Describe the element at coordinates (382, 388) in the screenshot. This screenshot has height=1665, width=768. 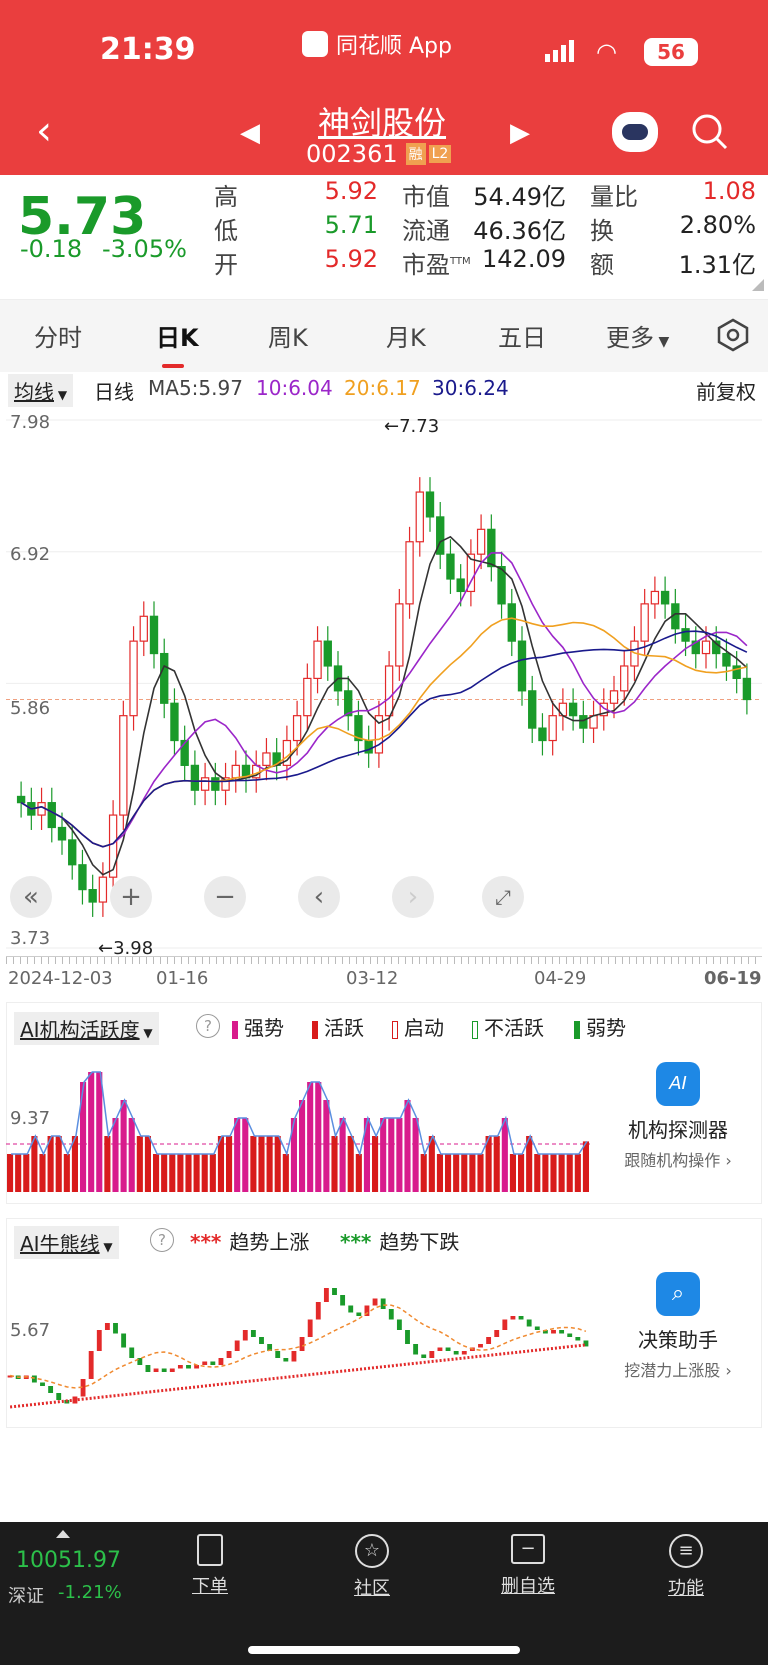
I see `ma20-value: 20:6.17` at that location.